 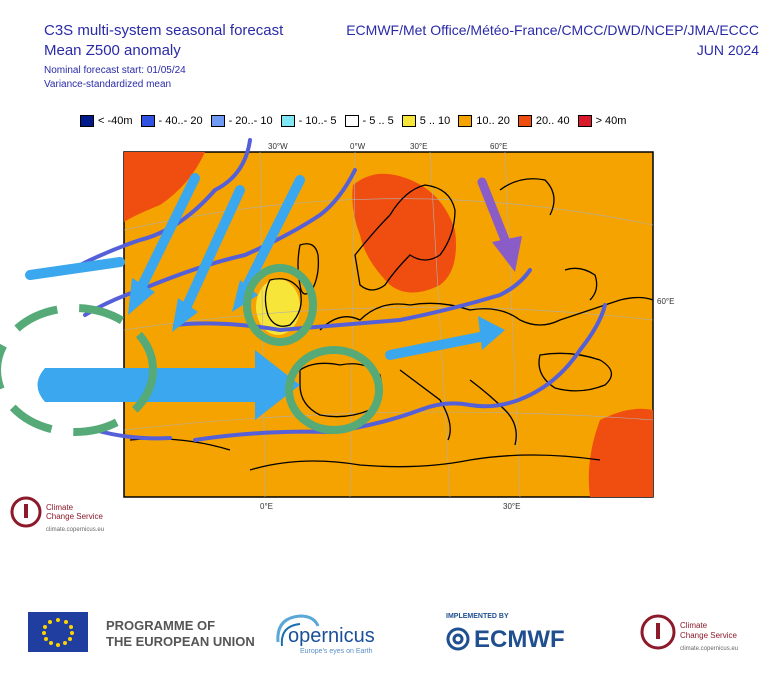 I want to click on legend-item: - 10..- 5, so click(x=308, y=121).